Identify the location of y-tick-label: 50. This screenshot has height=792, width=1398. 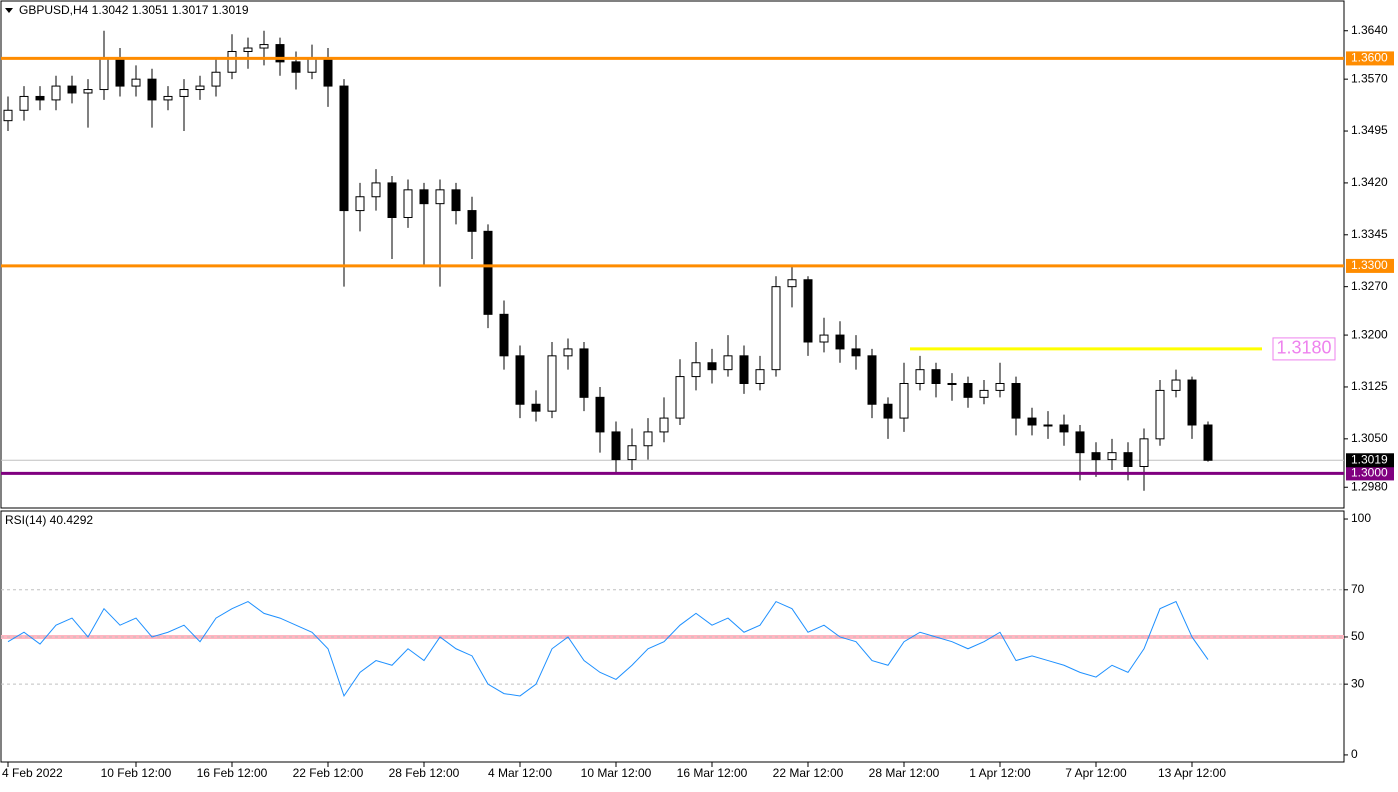
(1358, 636).